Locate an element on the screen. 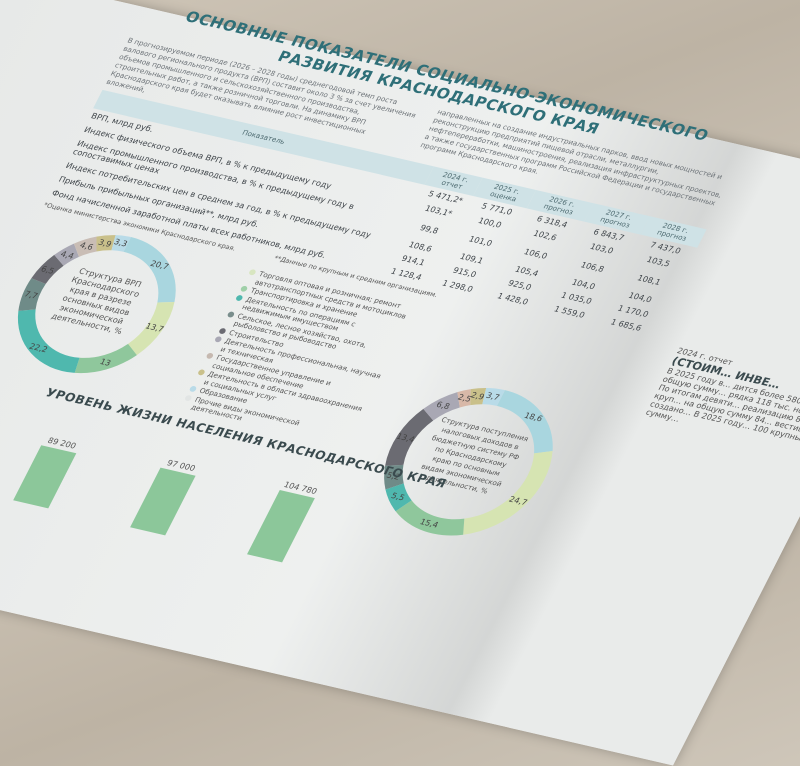 The image size is (800, 766). donut-svg is located at coordinates (96, 304).